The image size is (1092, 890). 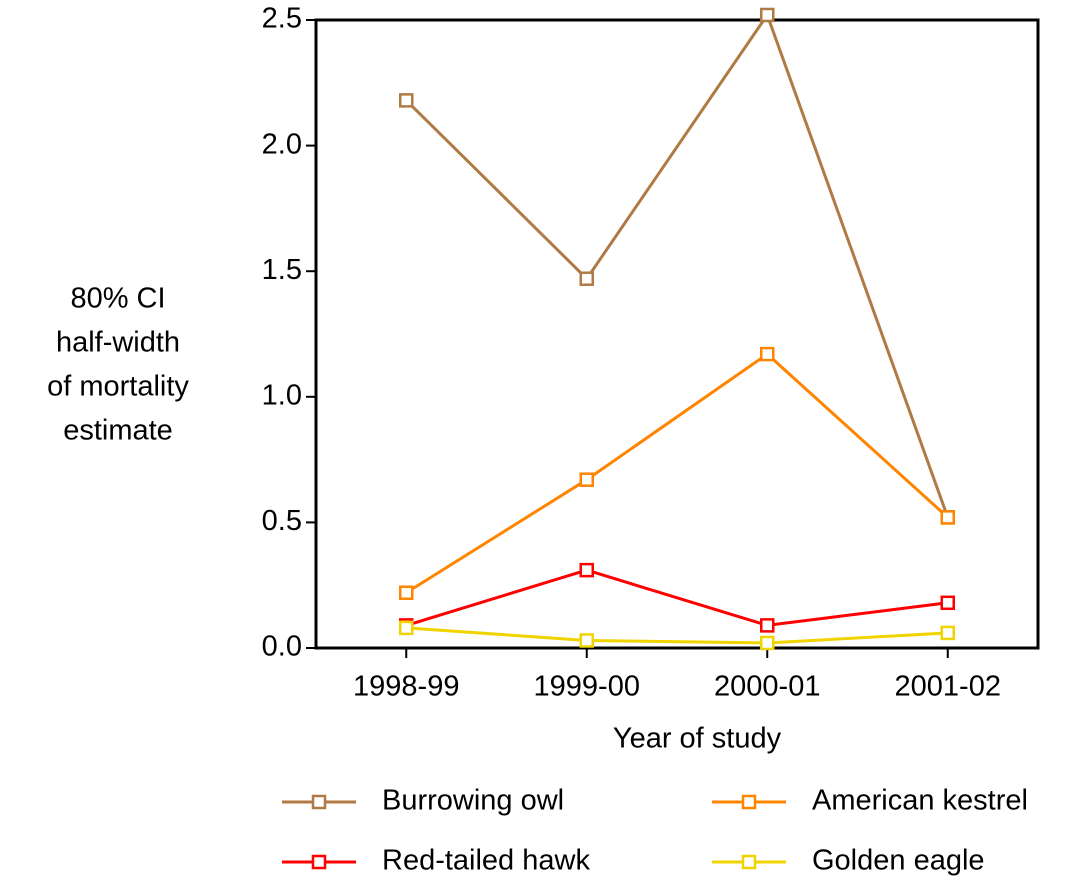 What do you see at coordinates (282, 647) in the screenshot?
I see `y-tick-label: 0.0` at bounding box center [282, 647].